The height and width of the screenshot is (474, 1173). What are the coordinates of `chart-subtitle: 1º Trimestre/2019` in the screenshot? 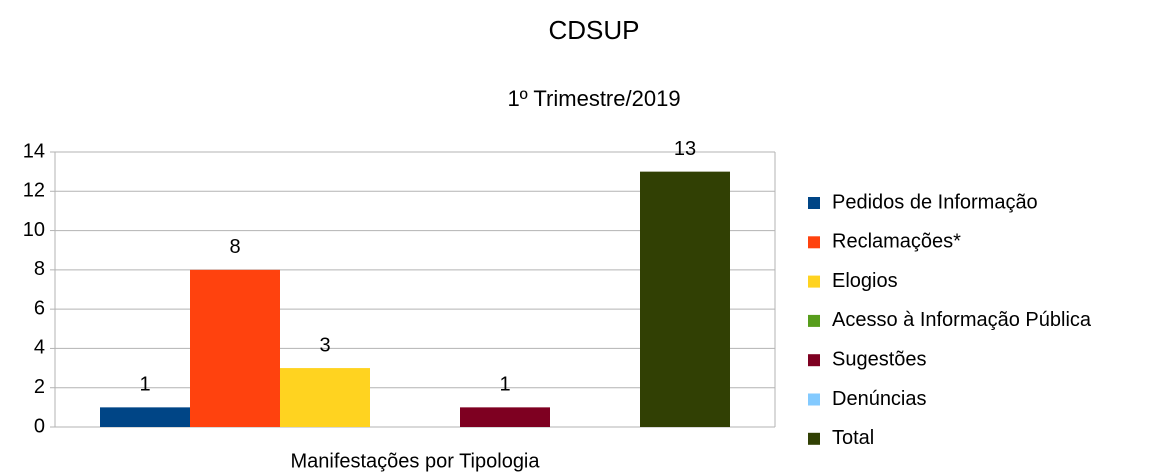 It's located at (593, 98).